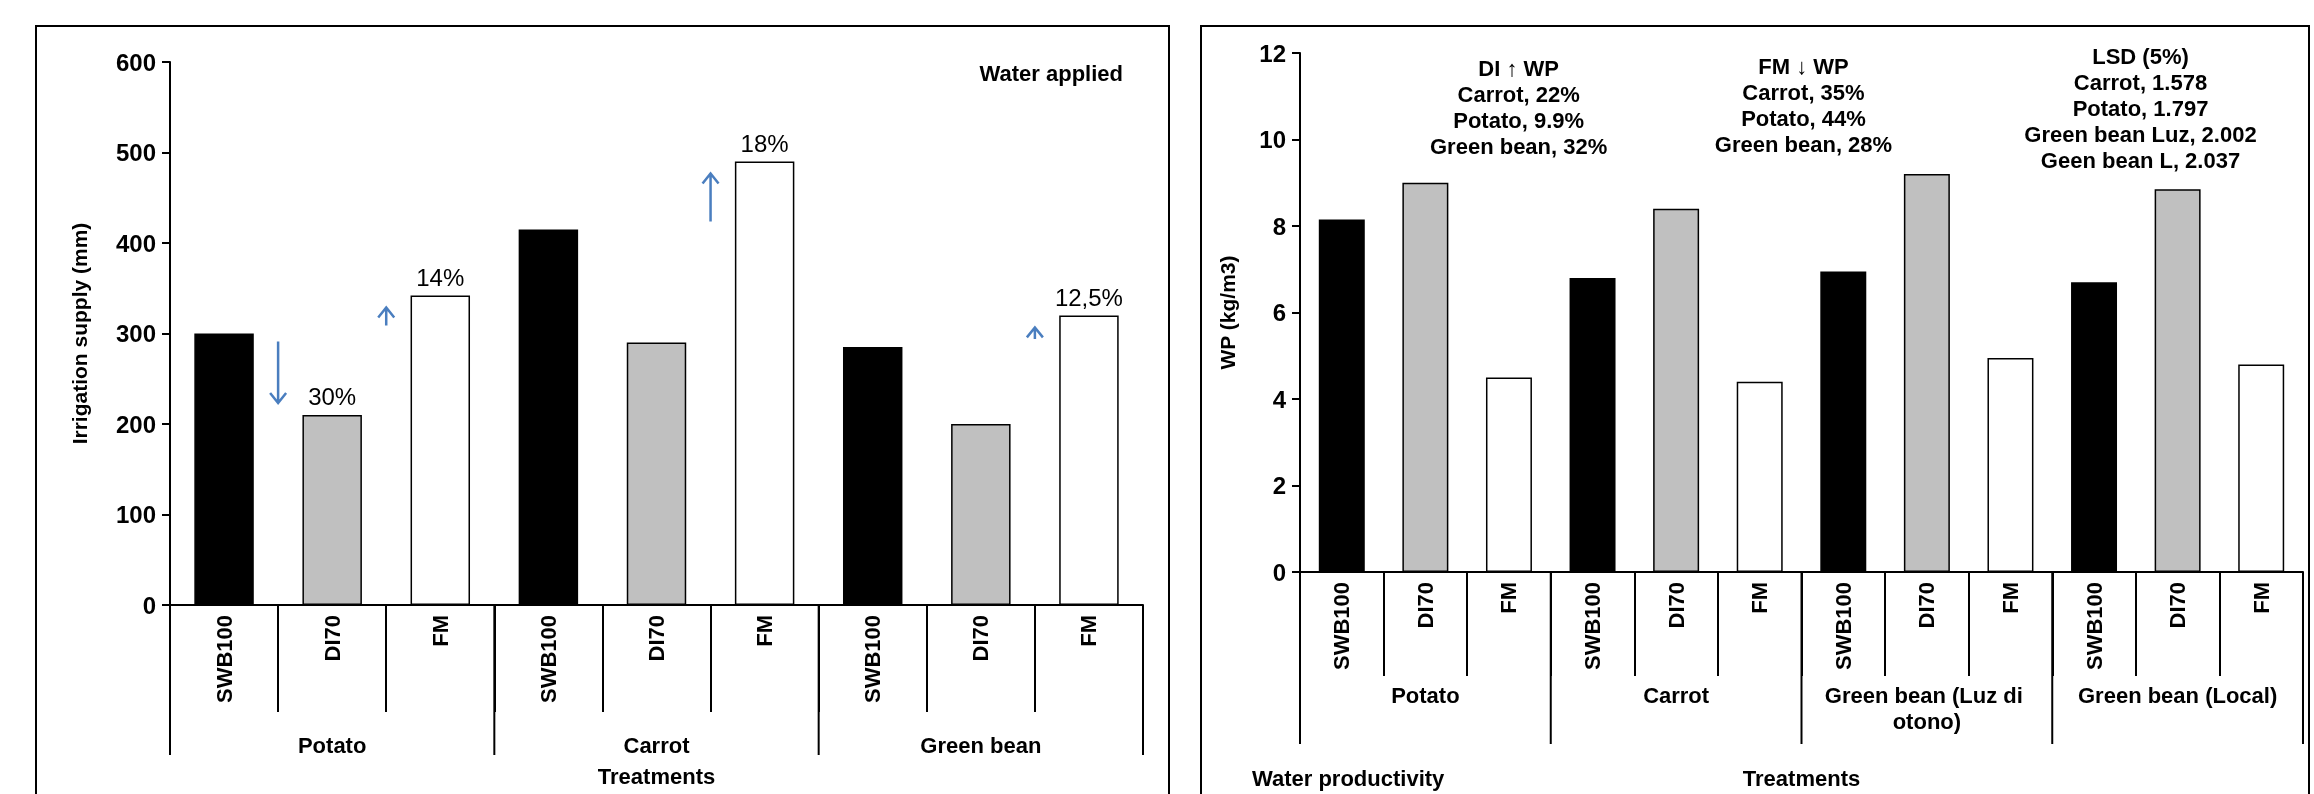  Describe the element at coordinates (981, 745) in the screenshot. I see `text: Green bean` at that location.